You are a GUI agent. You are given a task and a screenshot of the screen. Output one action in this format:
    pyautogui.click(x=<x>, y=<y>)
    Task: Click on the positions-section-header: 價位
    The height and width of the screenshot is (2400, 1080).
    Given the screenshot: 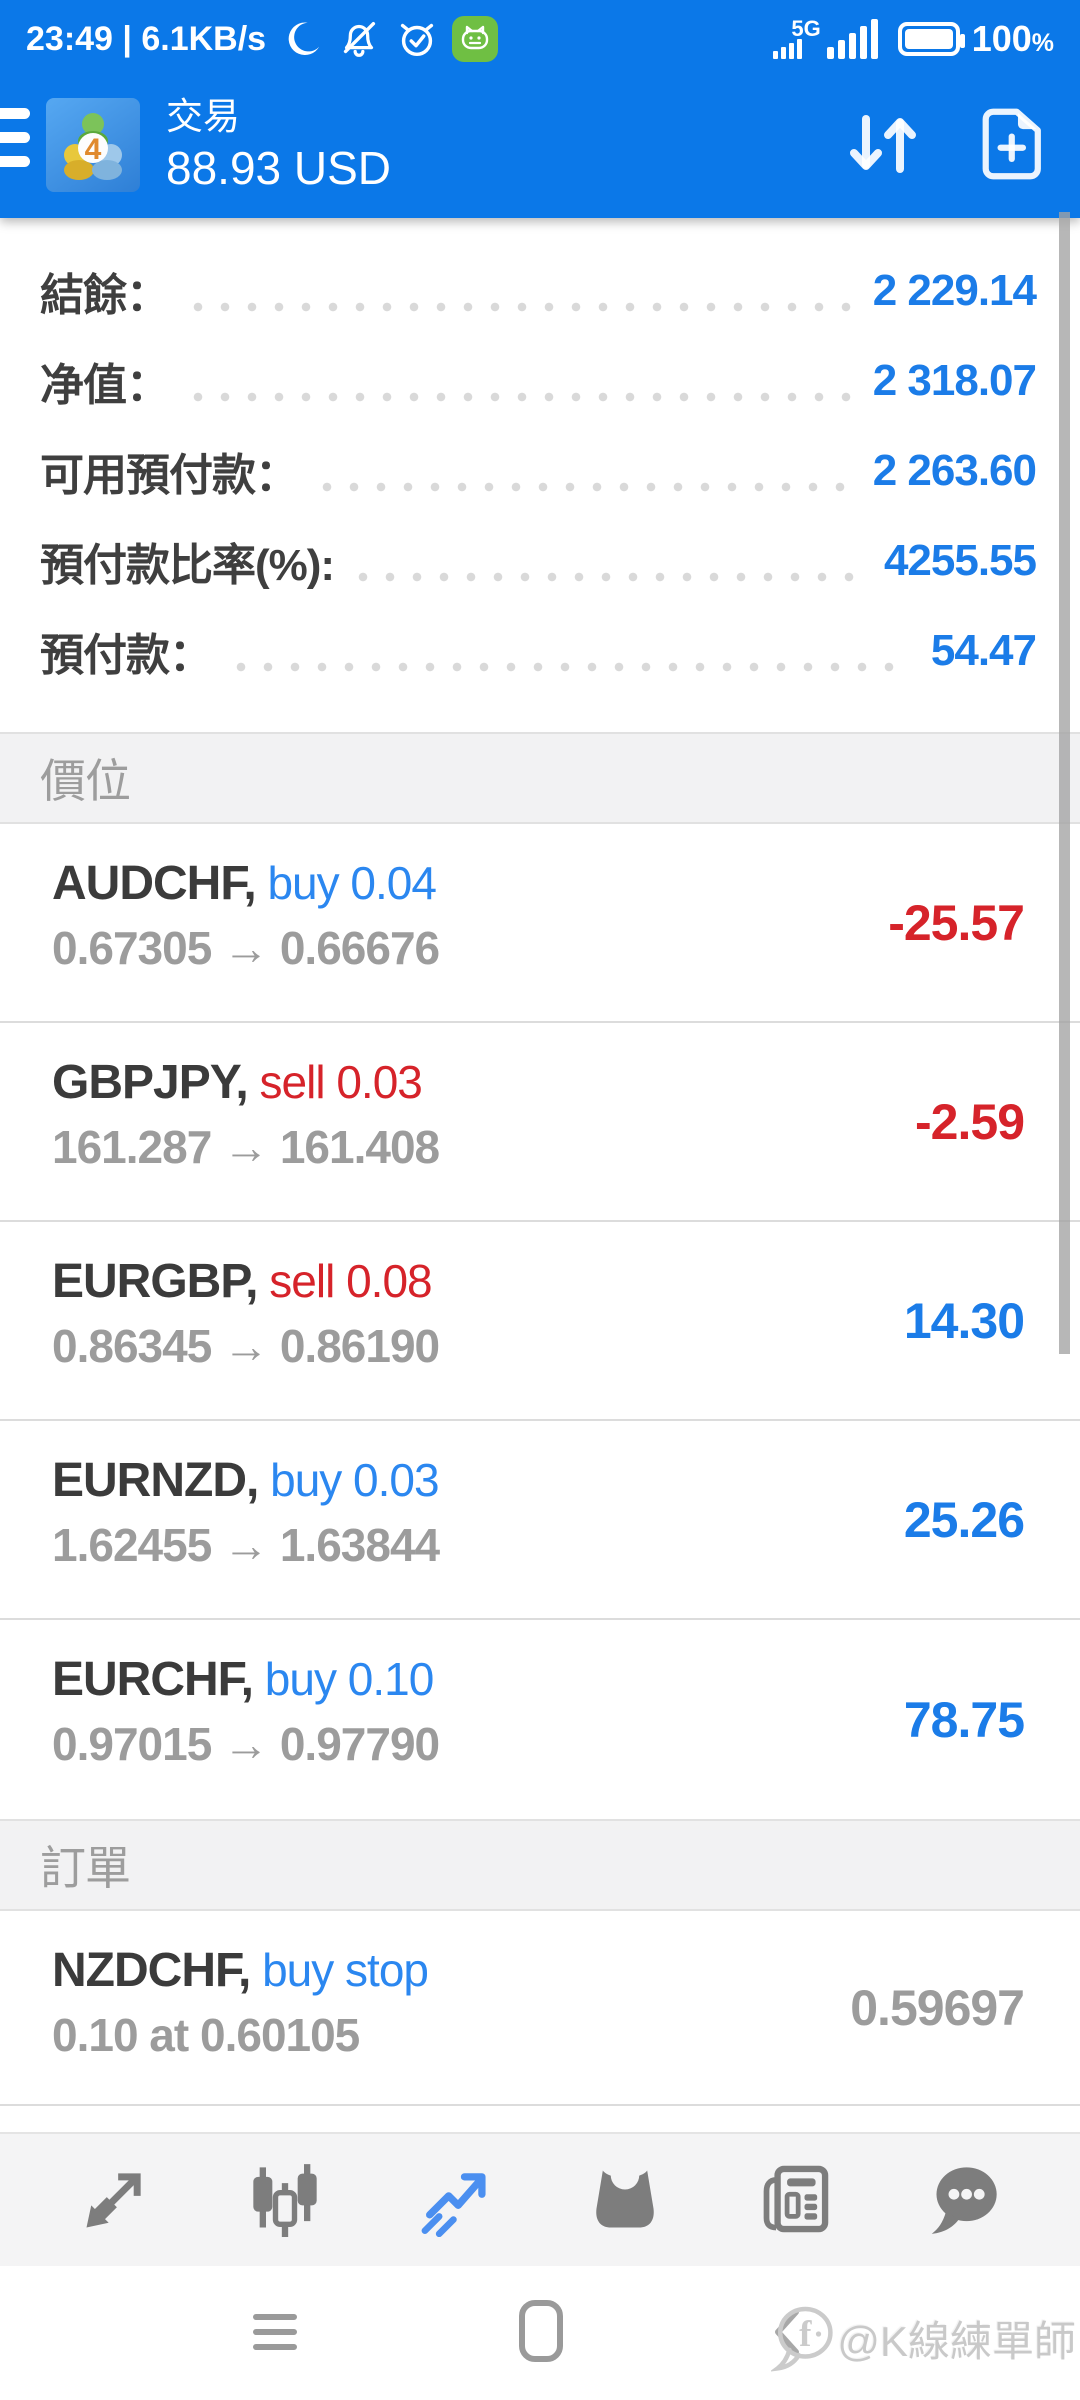 What is the action you would take?
    pyautogui.click(x=540, y=778)
    